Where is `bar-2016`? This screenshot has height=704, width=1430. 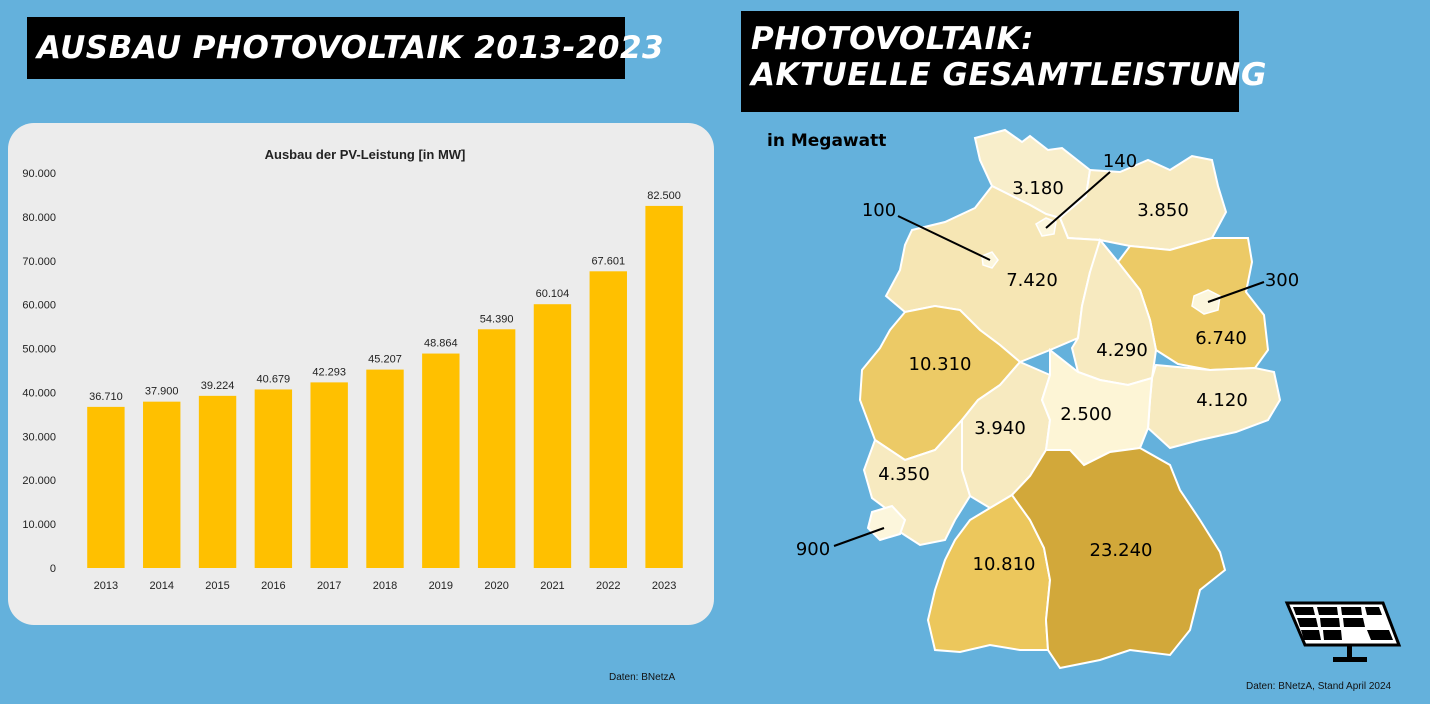
bar-2016 is located at coordinates (273, 478).